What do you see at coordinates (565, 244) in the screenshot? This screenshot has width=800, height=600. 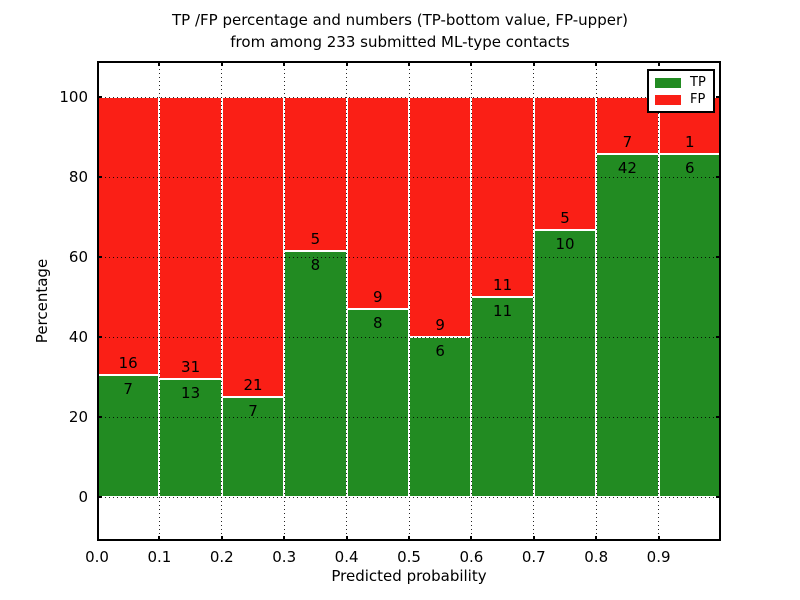 I see `tp-count-label: 10` at bounding box center [565, 244].